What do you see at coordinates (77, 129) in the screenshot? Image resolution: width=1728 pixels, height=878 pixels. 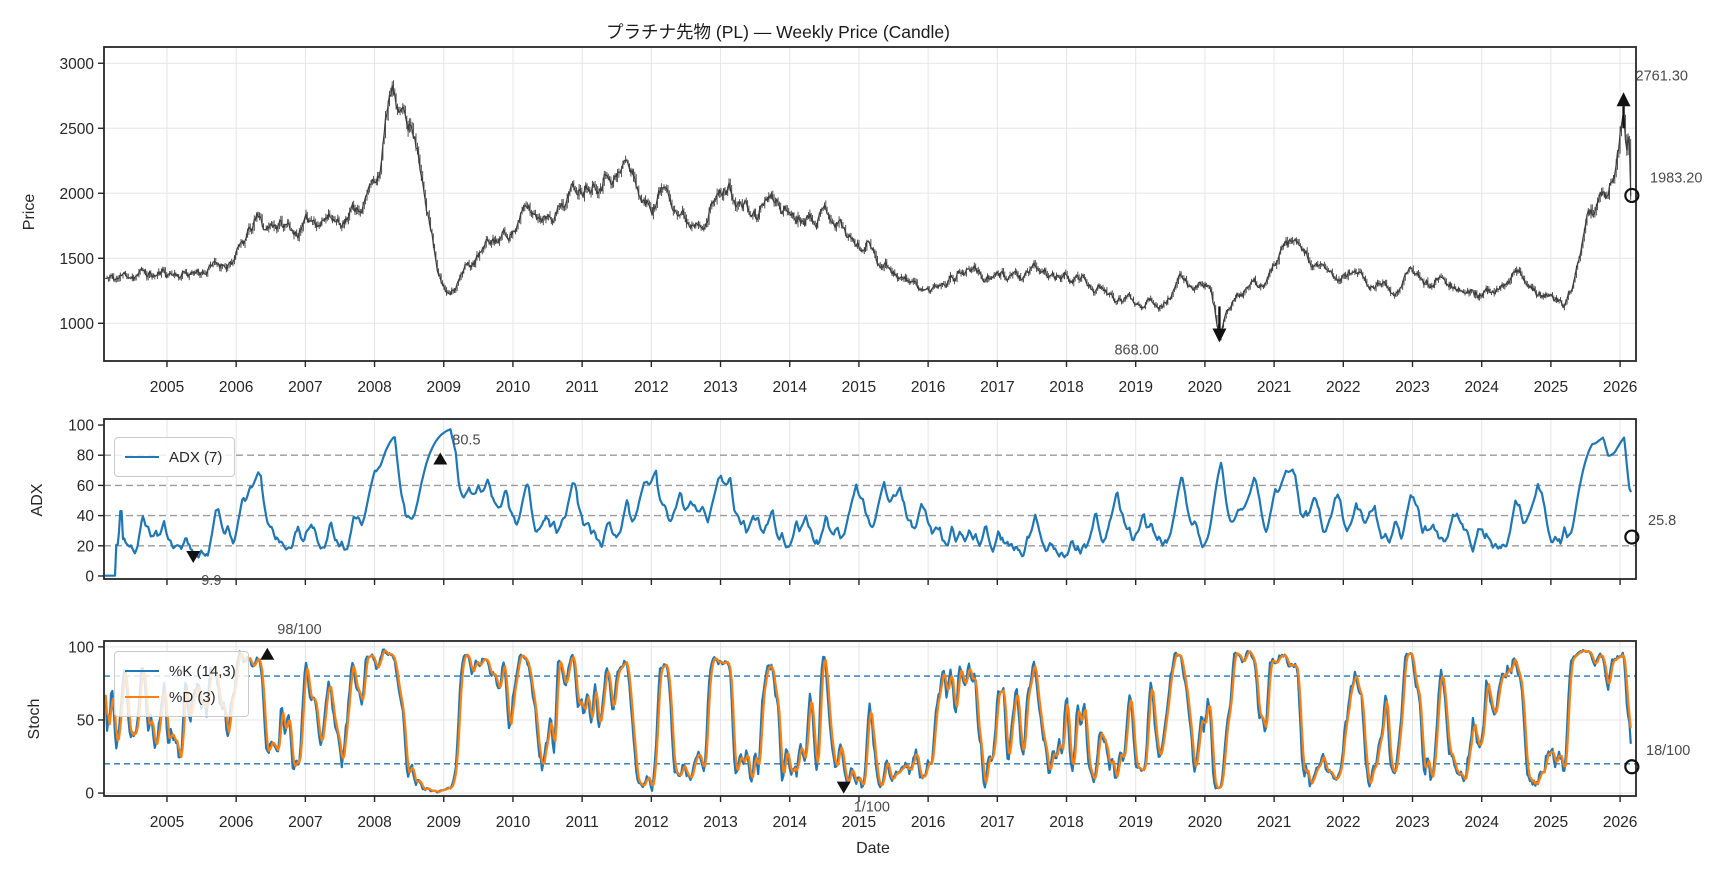 I see `price-ytick-label: 2500` at bounding box center [77, 129].